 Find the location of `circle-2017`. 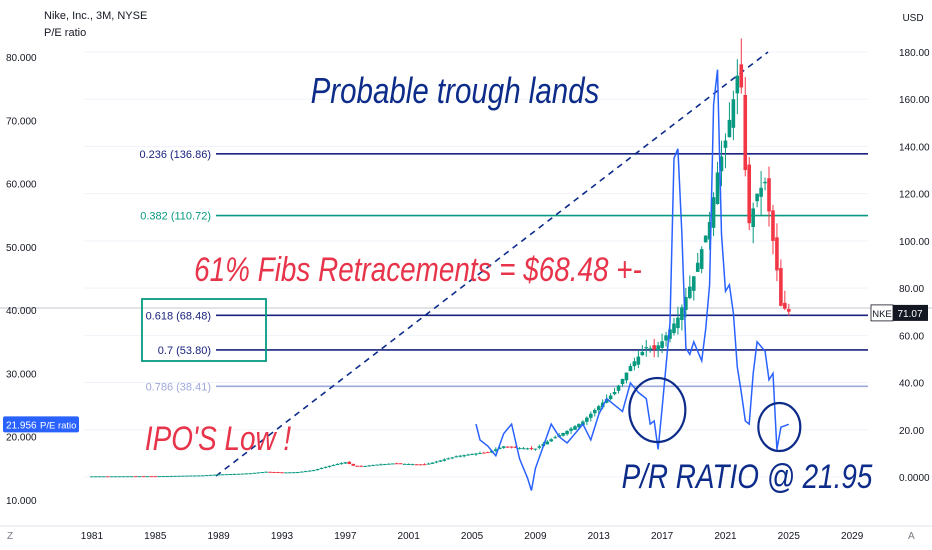

circle-2017 is located at coordinates (657, 410).